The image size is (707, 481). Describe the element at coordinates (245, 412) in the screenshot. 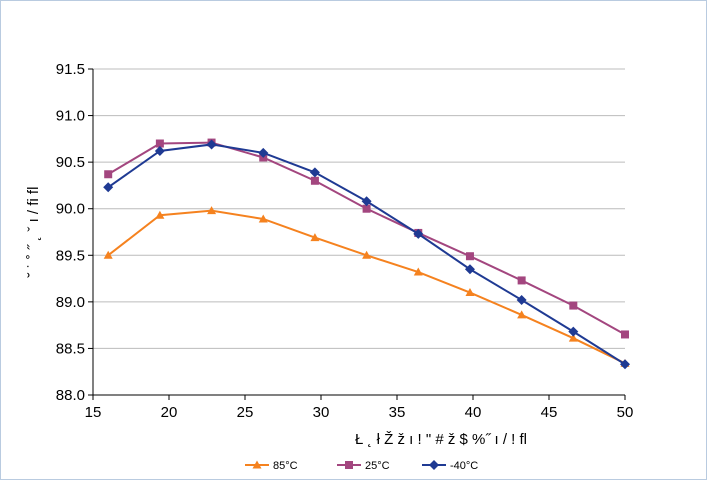

I see `x-tick-label: 25` at that location.